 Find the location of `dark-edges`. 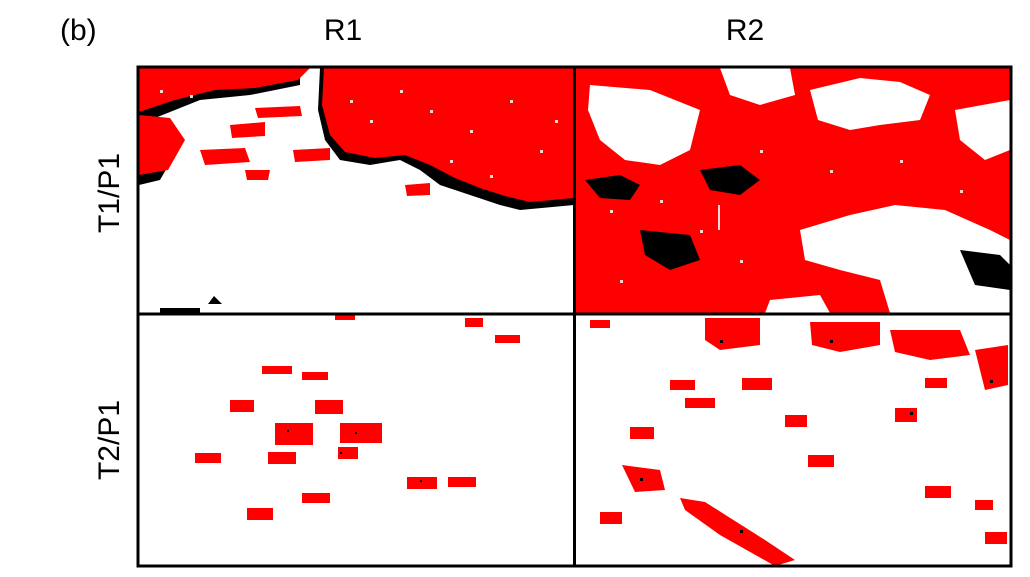

dark-edges is located at coordinates (797, 227).